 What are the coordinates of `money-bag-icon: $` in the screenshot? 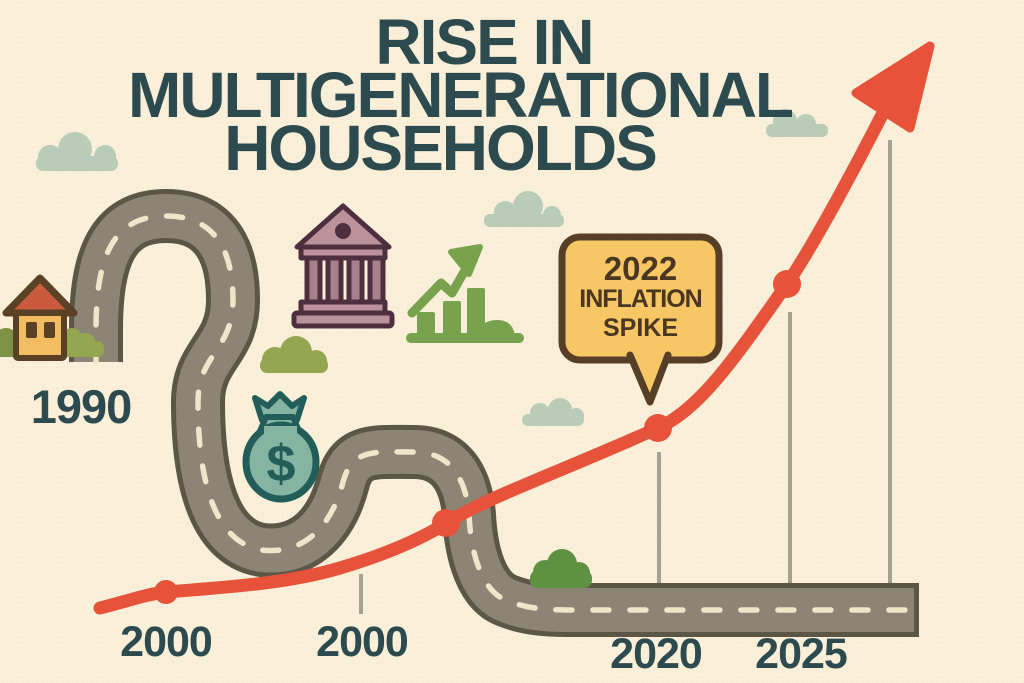 It's located at (281, 447).